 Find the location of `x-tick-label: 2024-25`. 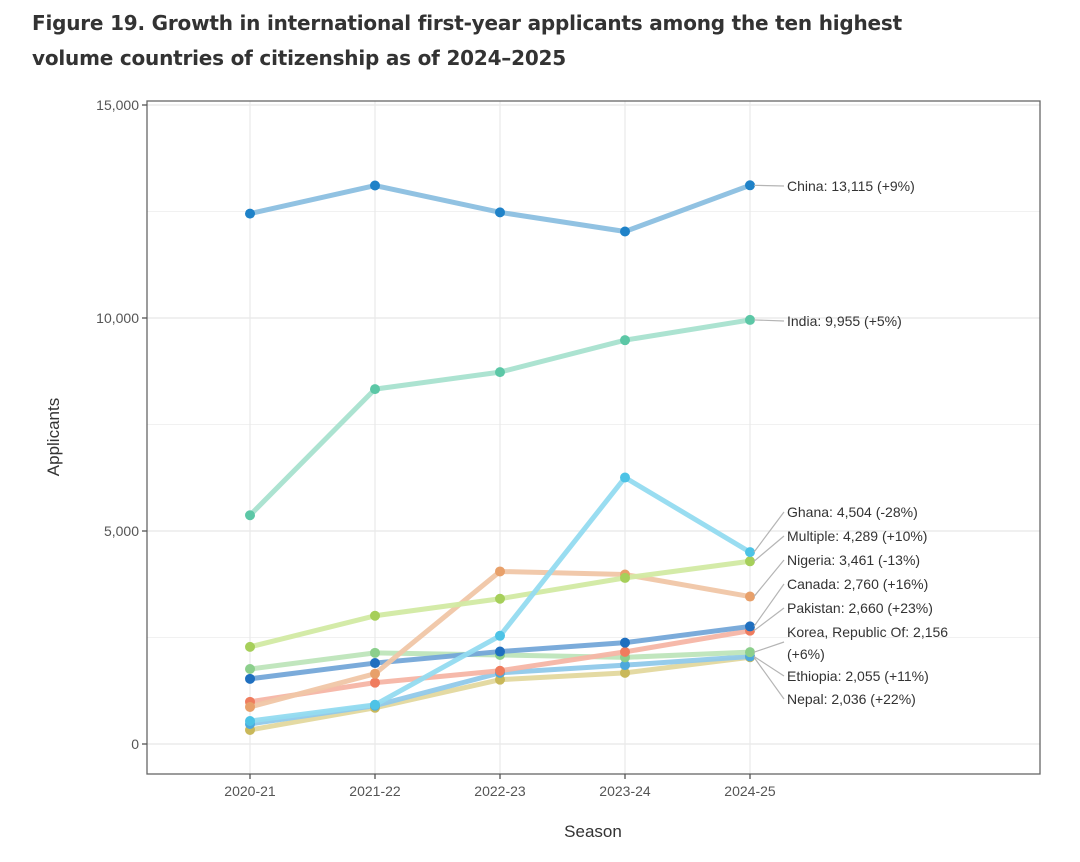

x-tick-label: 2024-25 is located at coordinates (750, 791).